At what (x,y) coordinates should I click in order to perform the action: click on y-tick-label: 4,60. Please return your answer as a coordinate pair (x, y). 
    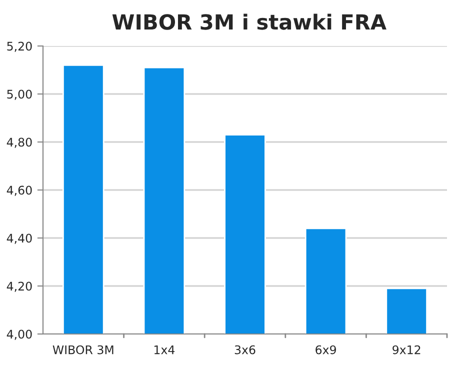
    Looking at the image, I should click on (19, 191).